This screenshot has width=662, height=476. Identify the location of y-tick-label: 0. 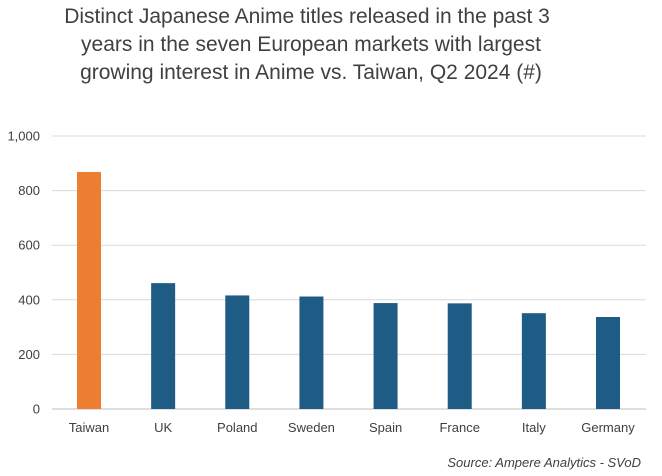
(36, 409).